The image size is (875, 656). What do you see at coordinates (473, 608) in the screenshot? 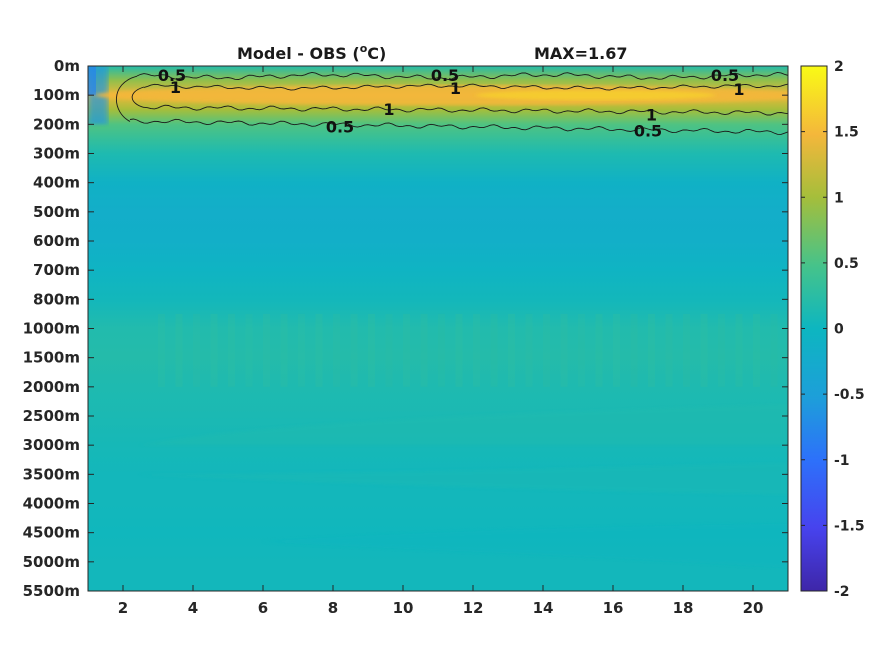
I see `x-tick-label: 12` at bounding box center [473, 608].